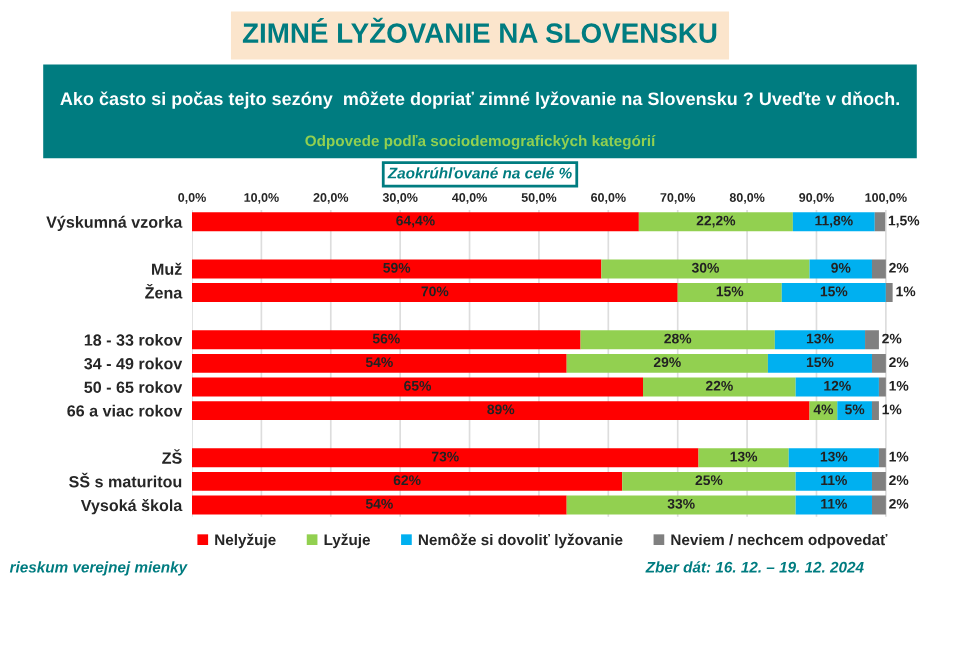 This screenshot has height=646, width=960. Describe the element at coordinates (172, 456) in the screenshot. I see `y-tick-label: ZŠ` at that location.